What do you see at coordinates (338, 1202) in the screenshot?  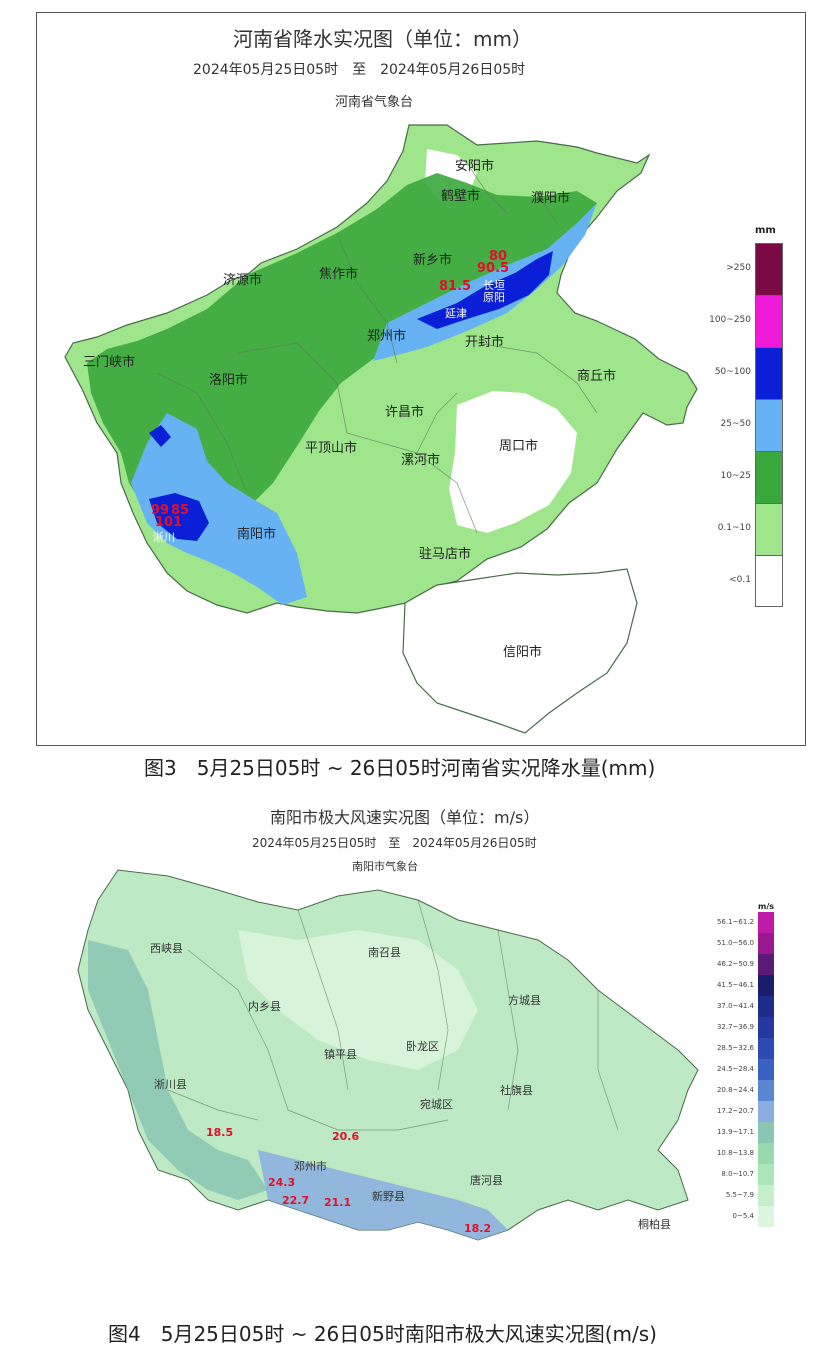 I see `wind-value: 21.1` at bounding box center [338, 1202].